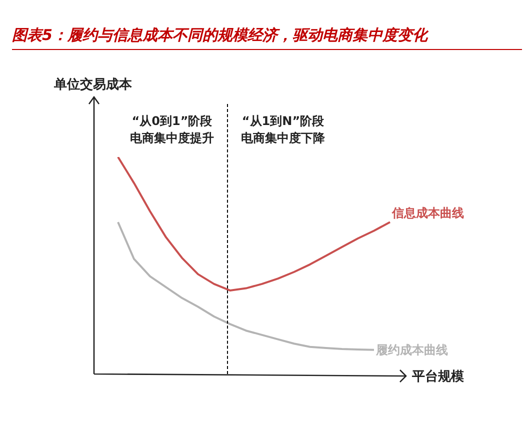 The image size is (531, 429). I want to click on x-axis-title: 平台规模, so click(437, 376).